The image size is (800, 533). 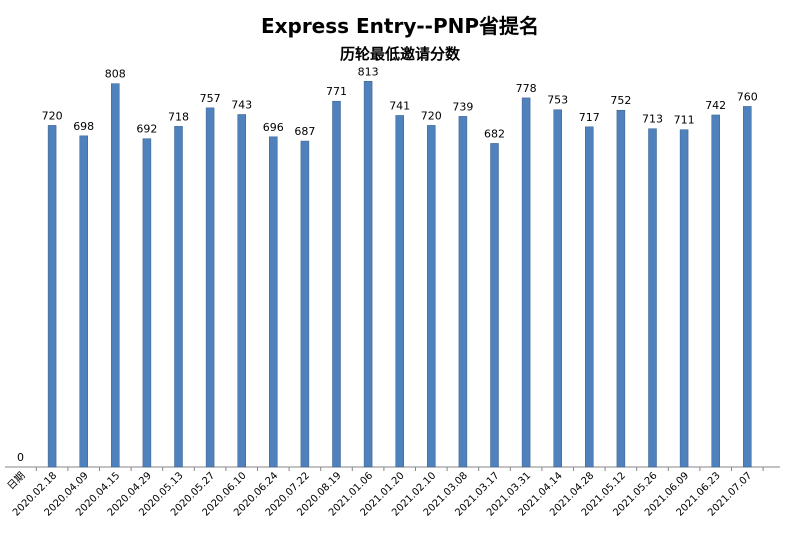 I want to click on data-label: 743, so click(x=241, y=104).